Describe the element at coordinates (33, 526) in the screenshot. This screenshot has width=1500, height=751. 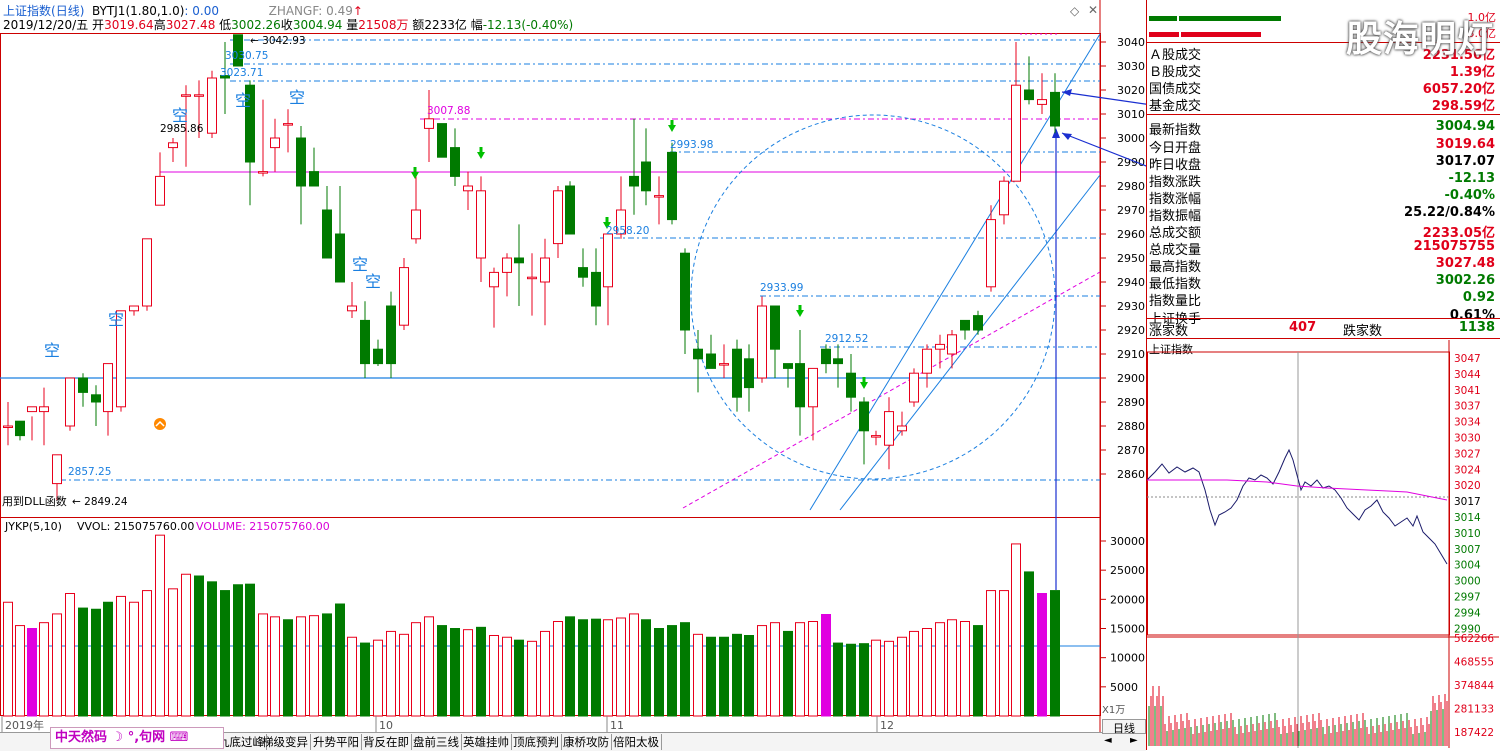
I see `volume-indicator-name: JYKP(5,10)` at that location.